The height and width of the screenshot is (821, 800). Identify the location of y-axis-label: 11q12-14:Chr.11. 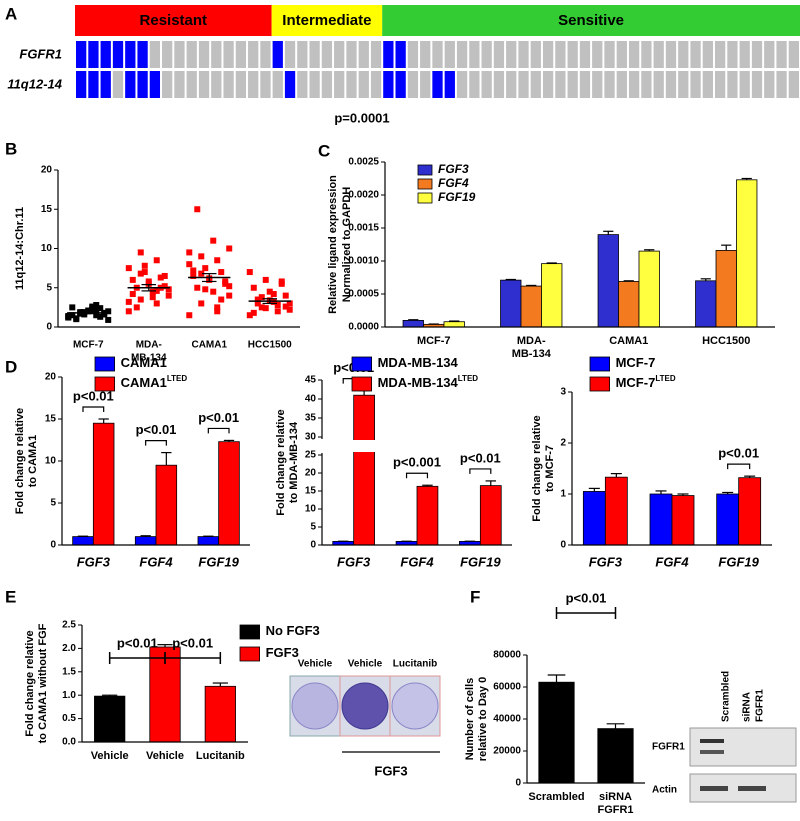
(20, 248).